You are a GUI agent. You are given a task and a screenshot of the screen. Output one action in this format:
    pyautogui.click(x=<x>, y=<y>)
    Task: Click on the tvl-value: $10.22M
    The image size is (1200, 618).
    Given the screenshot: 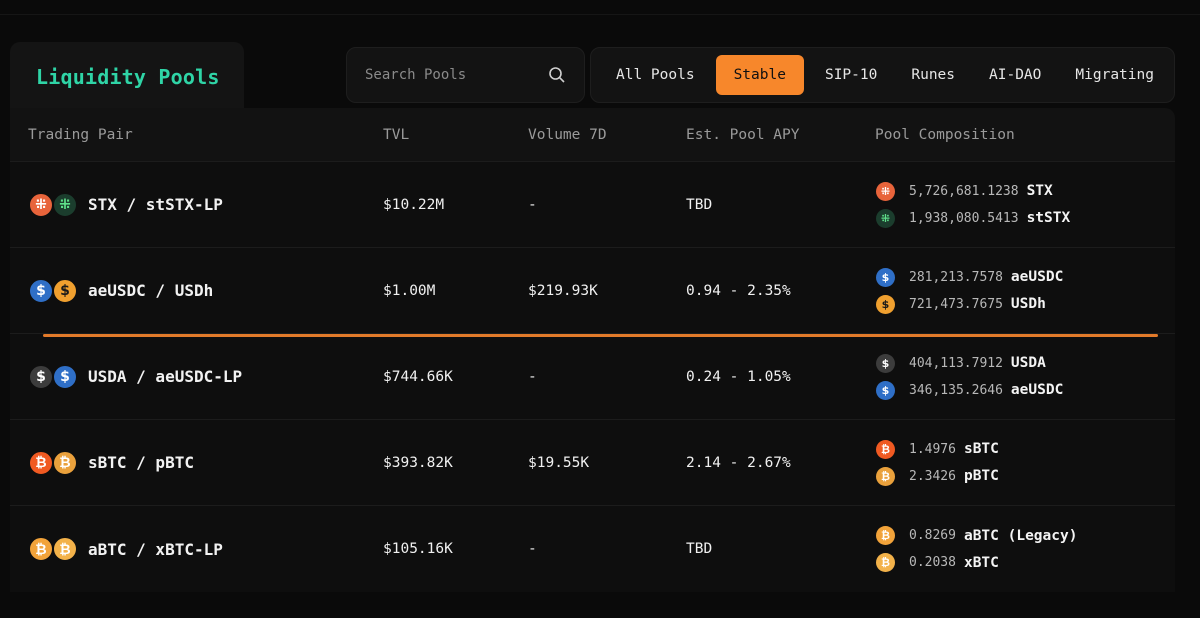 What is the action you would take?
    pyautogui.click(x=414, y=204)
    